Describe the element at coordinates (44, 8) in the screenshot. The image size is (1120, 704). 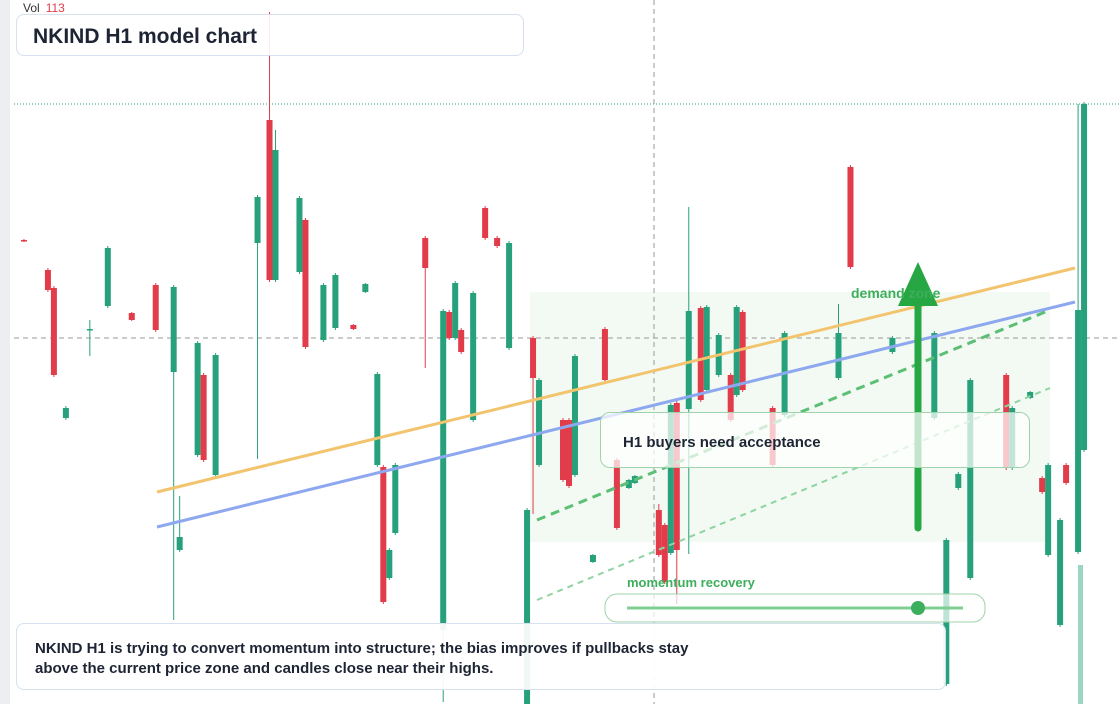
I see `volume-readout: Vol 113` at that location.